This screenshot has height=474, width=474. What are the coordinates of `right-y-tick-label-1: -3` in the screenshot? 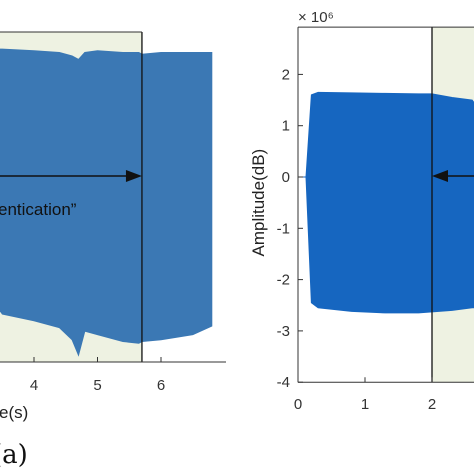 It's located at (283, 331).